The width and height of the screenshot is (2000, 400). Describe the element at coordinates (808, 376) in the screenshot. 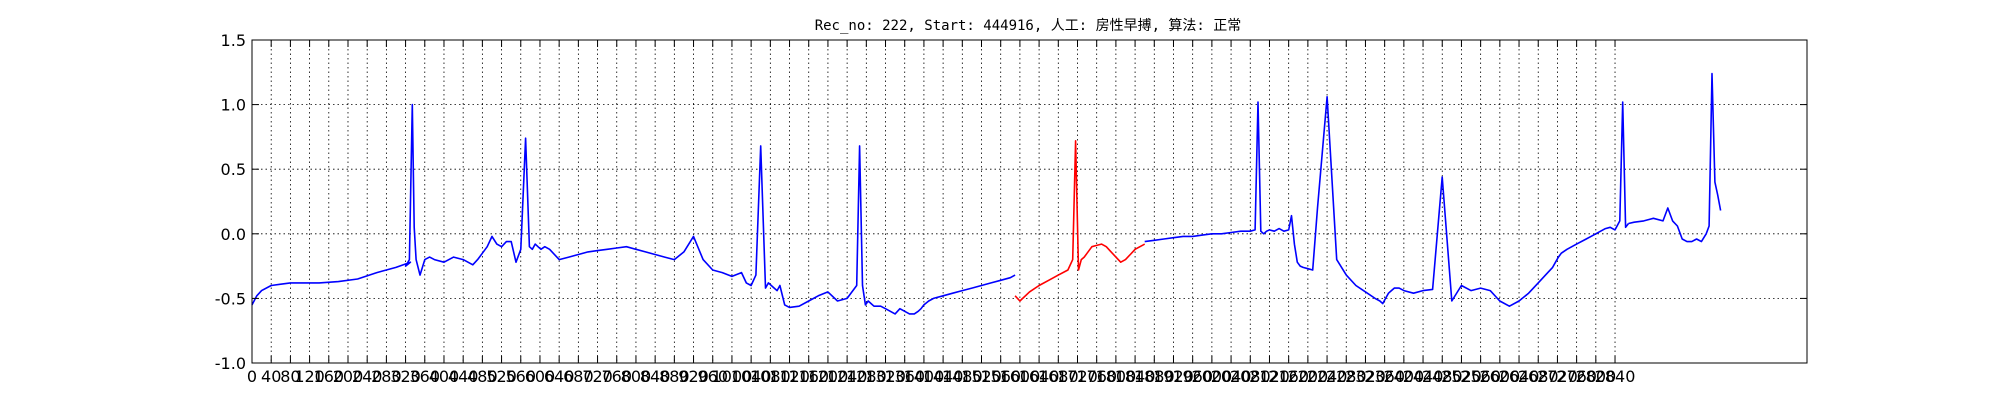

I see `x-tick-label: 1160` at that location.